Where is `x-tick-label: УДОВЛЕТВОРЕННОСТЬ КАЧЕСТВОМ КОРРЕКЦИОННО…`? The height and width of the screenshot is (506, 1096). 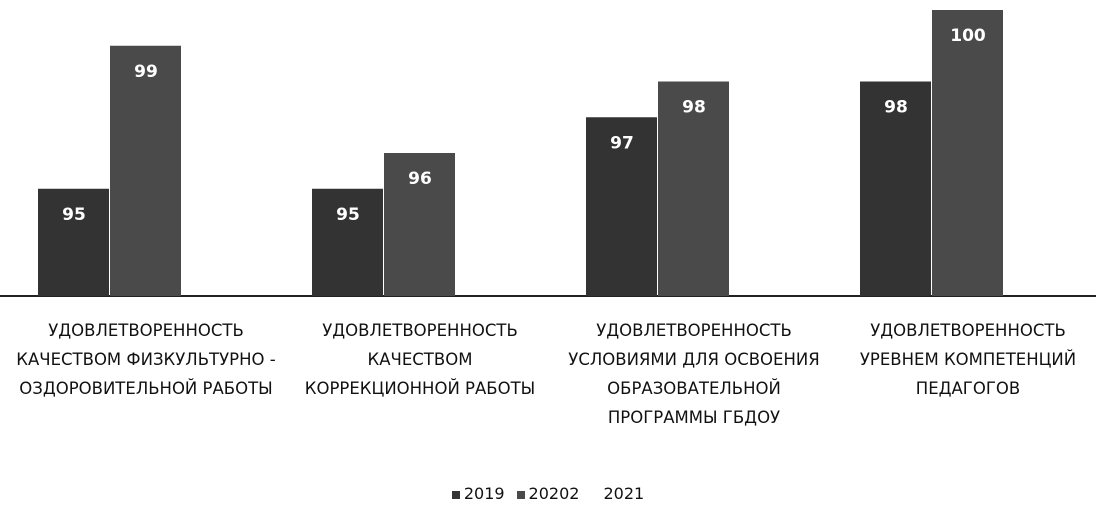
x-tick-label: УДОВЛЕТВОРЕННОСТЬ КАЧЕСТВОМ КОРРЕКЦИОННО… is located at coordinates (420, 359).